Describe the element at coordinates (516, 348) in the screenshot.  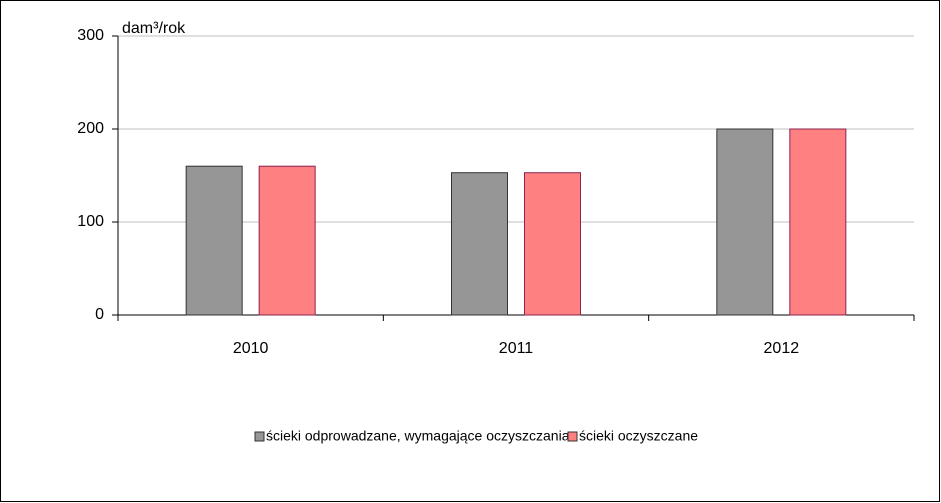
I see `x-tick-label: 2011` at that location.